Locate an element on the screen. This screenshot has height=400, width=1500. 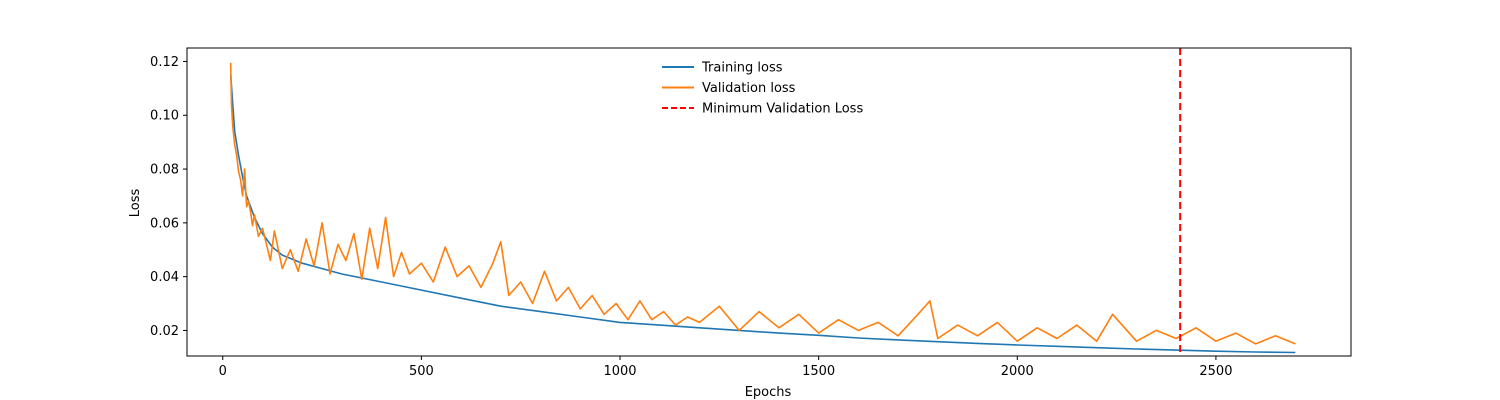
y-tick-label: 0.02 is located at coordinates (164, 331).